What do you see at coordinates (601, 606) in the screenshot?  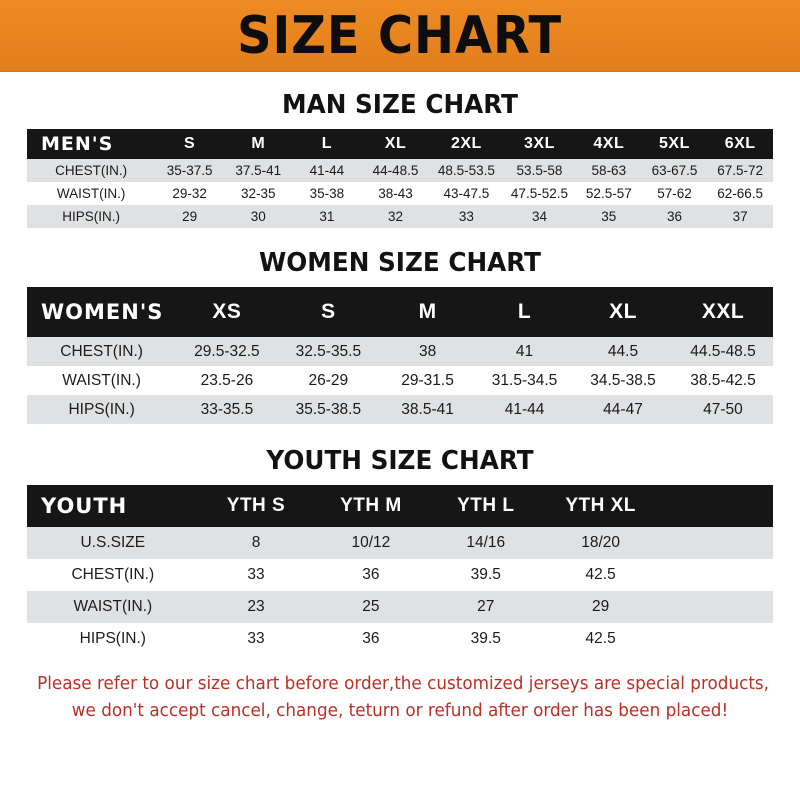 I see `youth-size-cell: 29` at bounding box center [601, 606].